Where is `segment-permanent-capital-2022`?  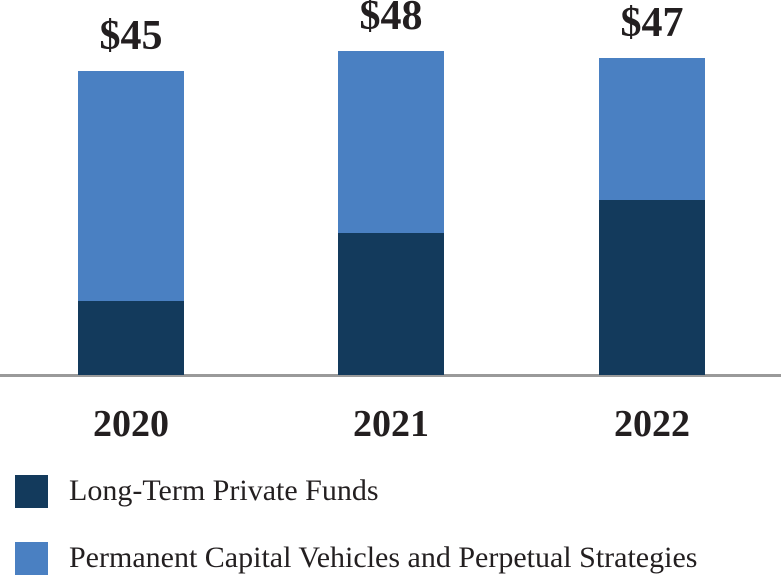 segment-permanent-capital-2022 is located at coordinates (652, 128).